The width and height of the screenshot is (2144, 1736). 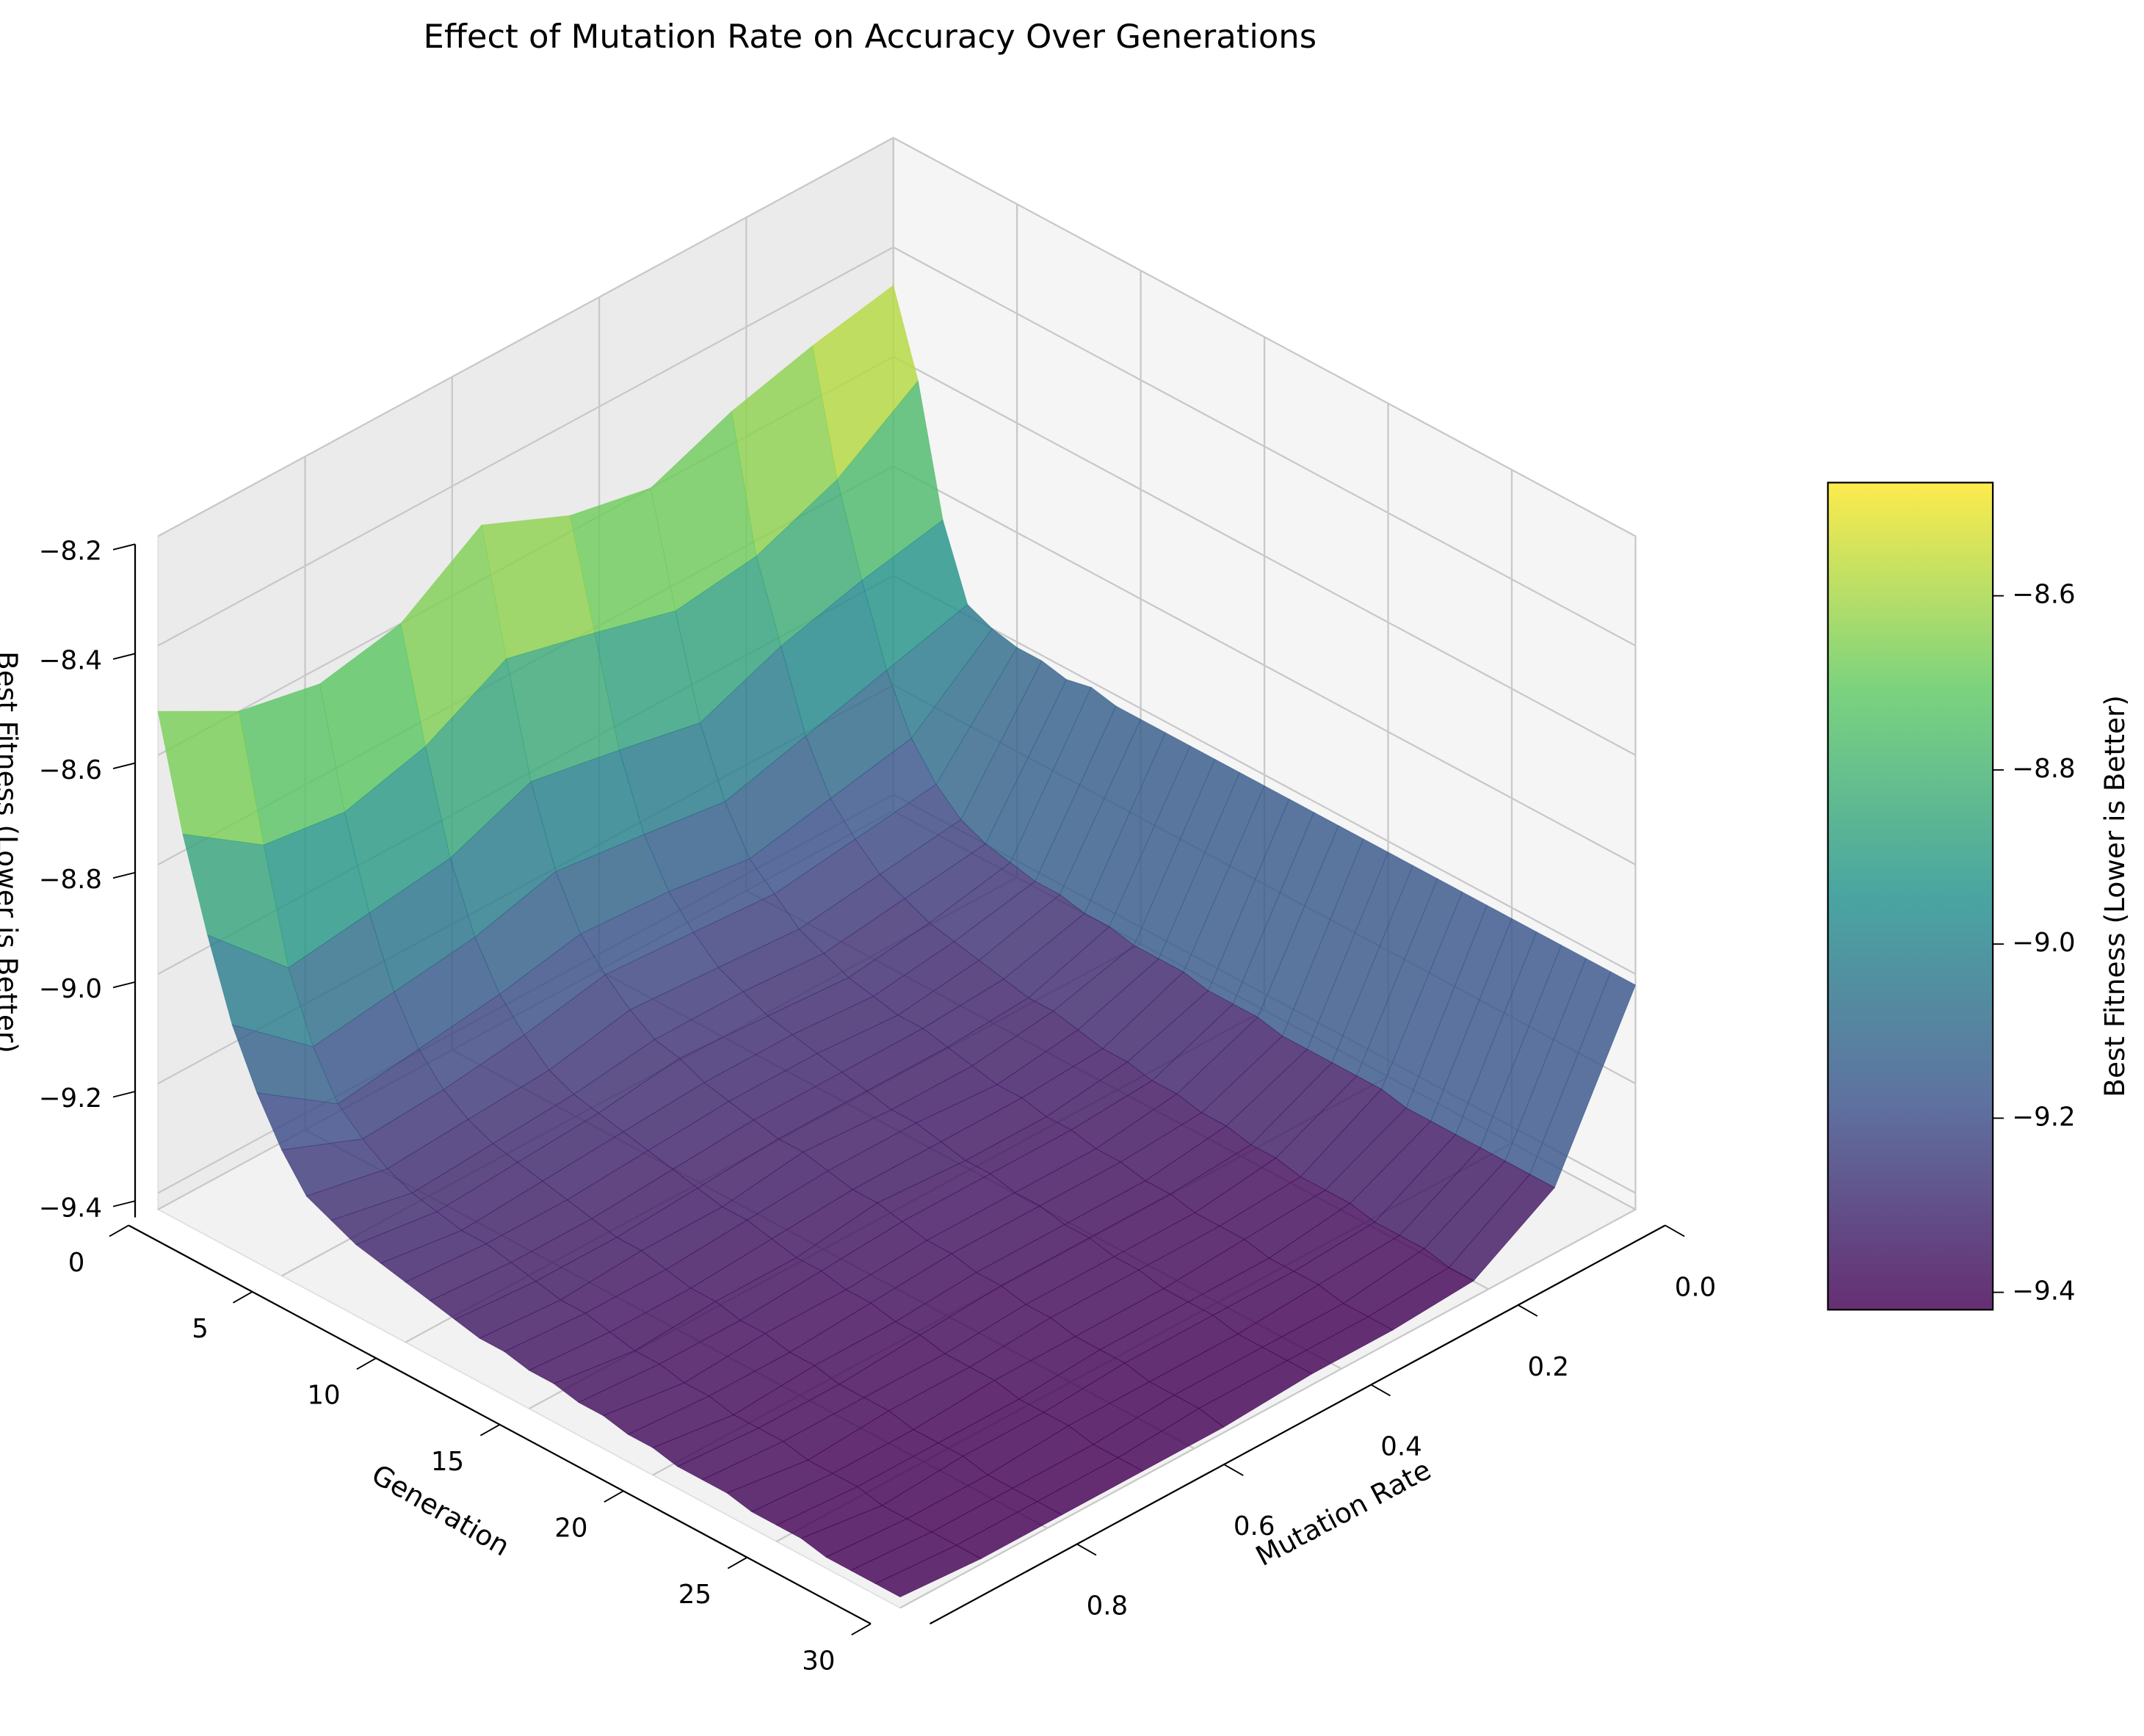 What do you see at coordinates (70, 661) in the screenshot?
I see `z-tick-label: −8.4` at bounding box center [70, 661].